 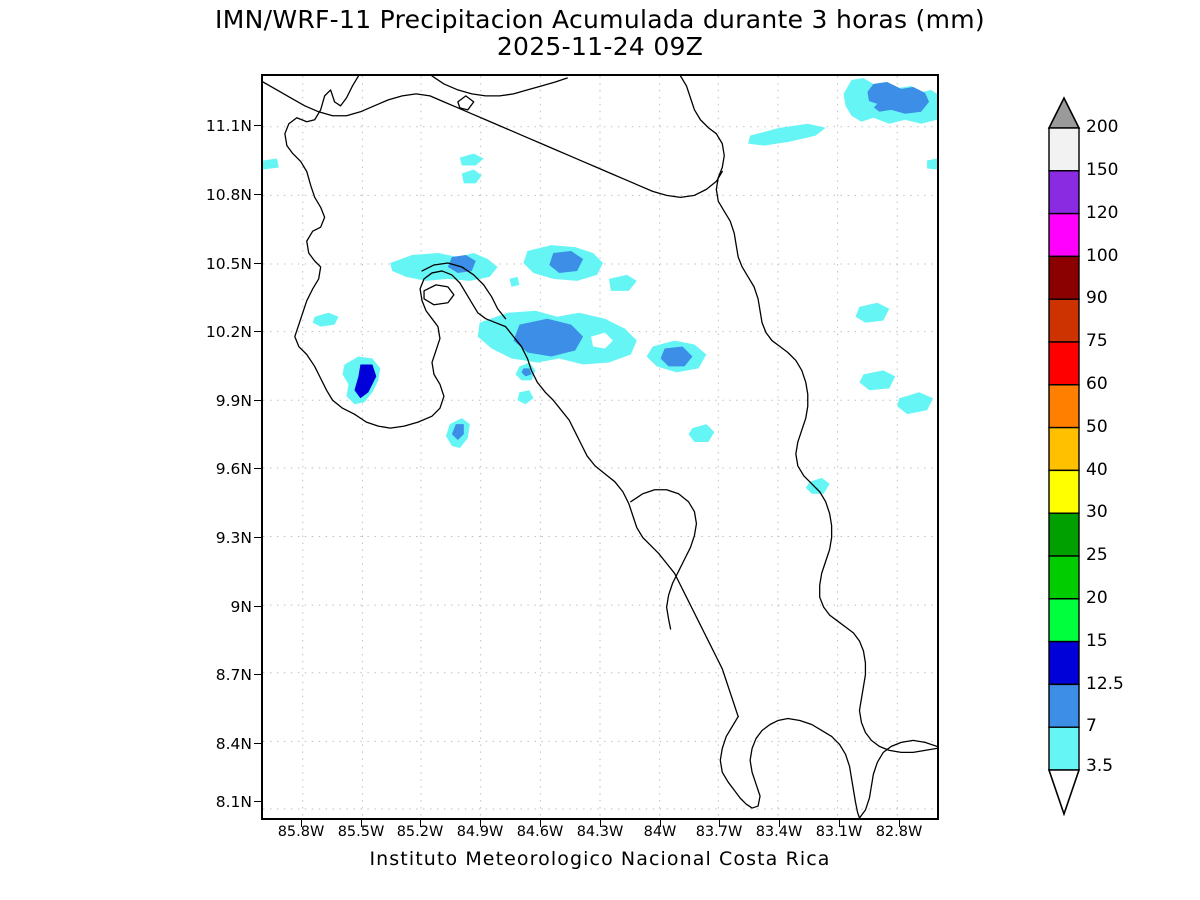 I want to click on y-tick-label: 9.6N, so click(x=233, y=469).